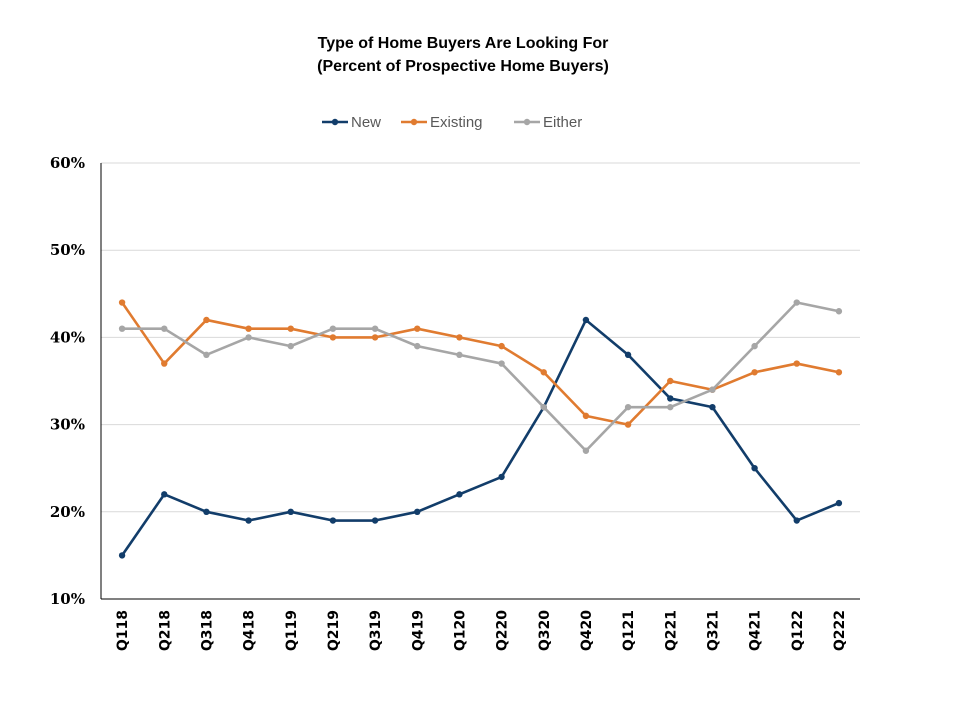 The width and height of the screenshot is (960, 720). Describe the element at coordinates (67, 512) in the screenshot. I see `y-tick-label: 20%` at that location.